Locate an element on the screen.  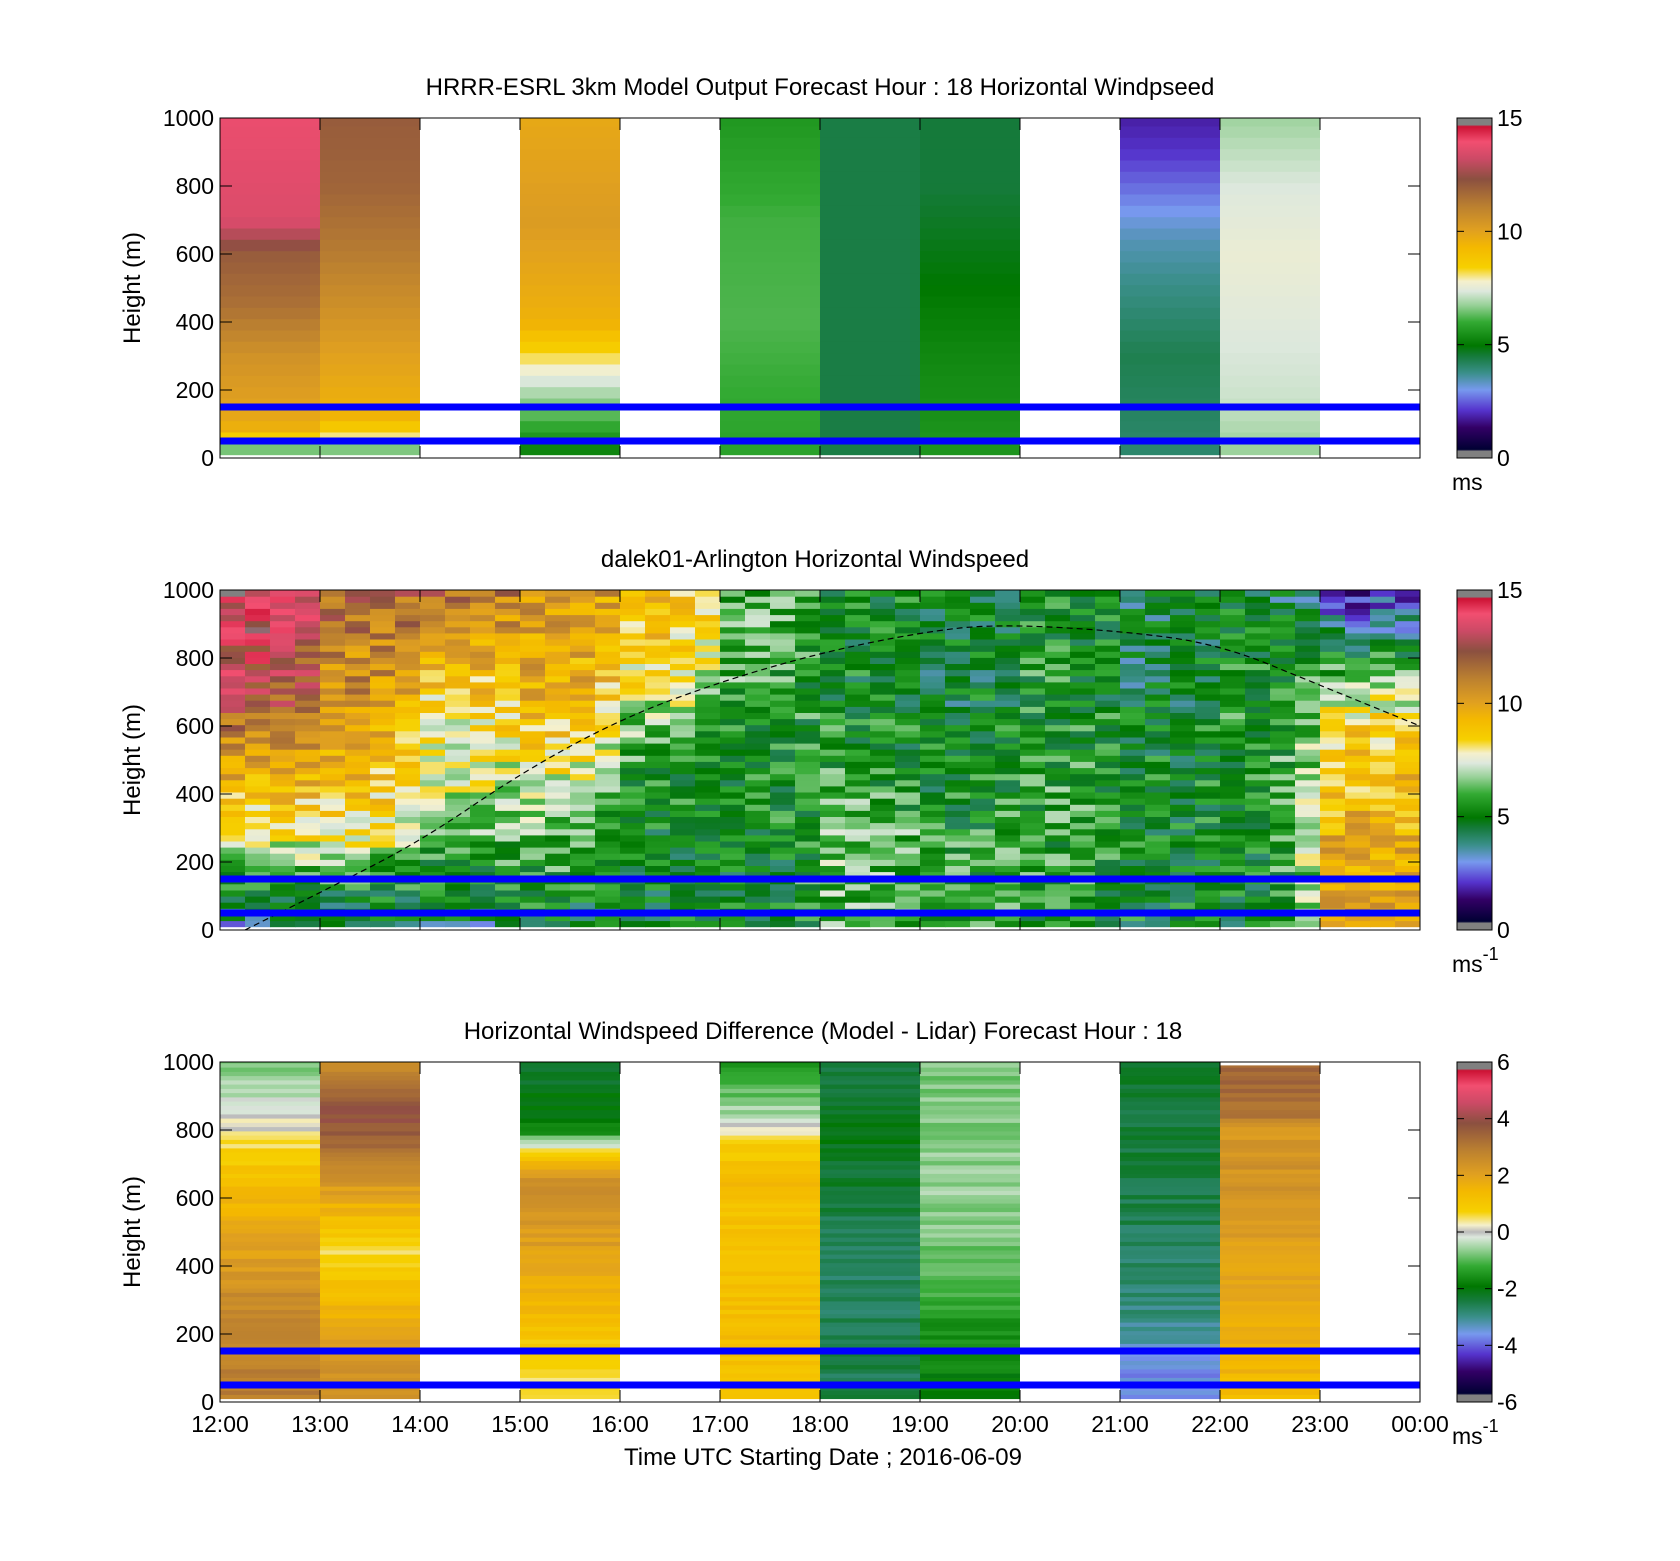
panel-difference-reference-lines is located at coordinates (820, 1368).